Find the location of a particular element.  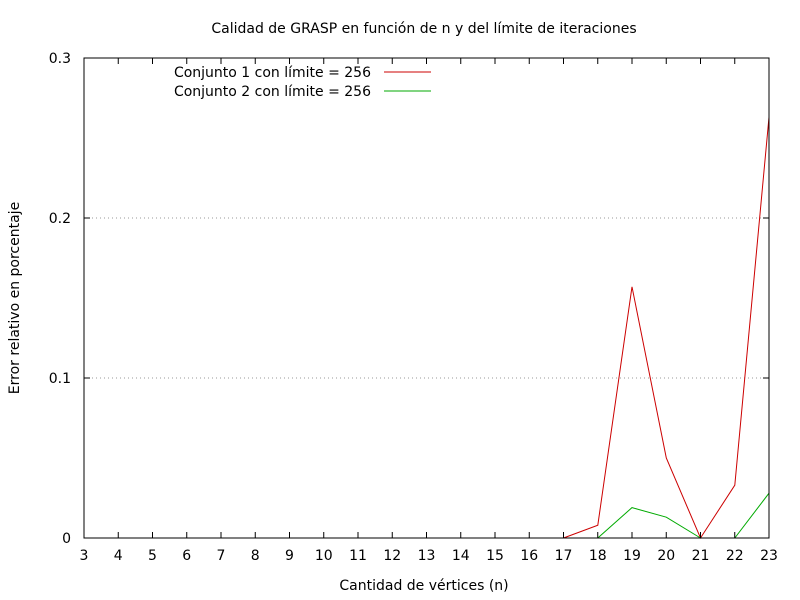

x-tick-label: 13 is located at coordinates (427, 556).